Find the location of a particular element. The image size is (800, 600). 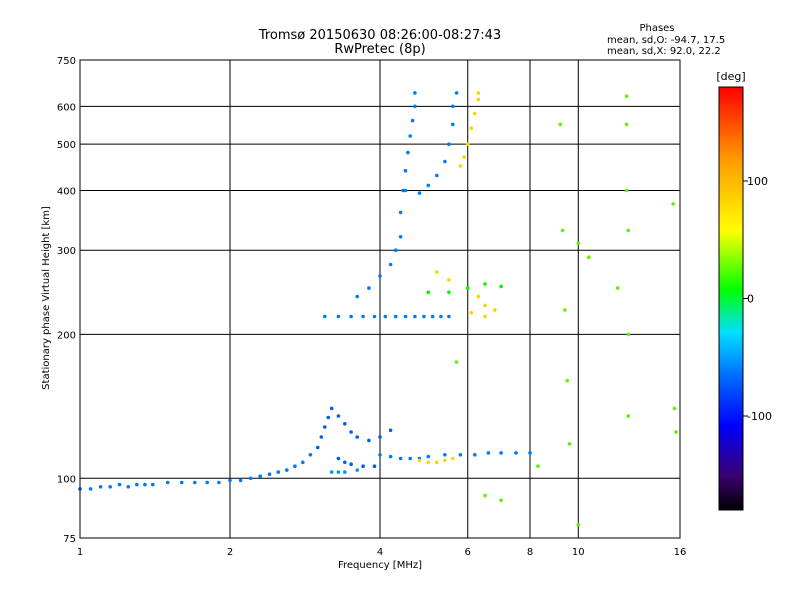

colorbar-tick-label: 0 is located at coordinates (750, 299).